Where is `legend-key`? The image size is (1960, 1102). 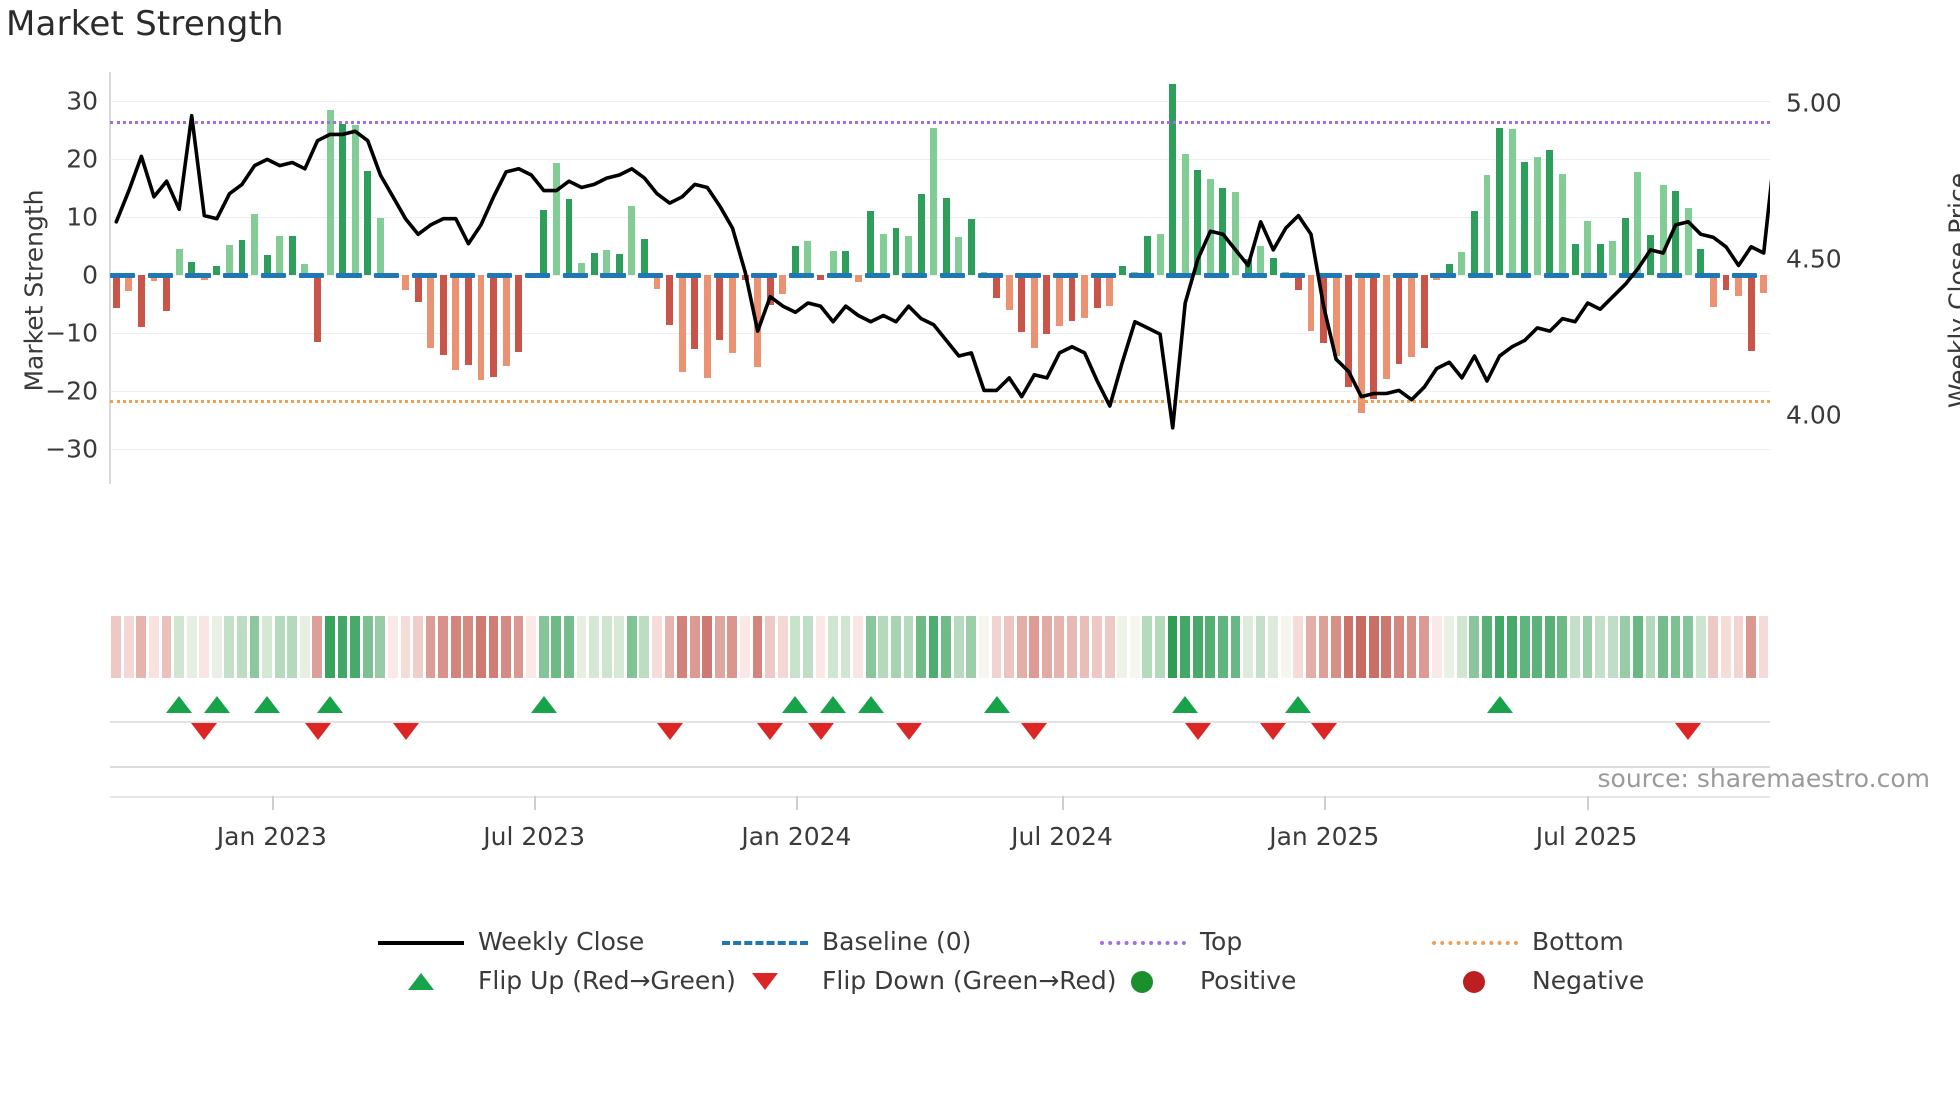
legend-key is located at coordinates (1475, 942).